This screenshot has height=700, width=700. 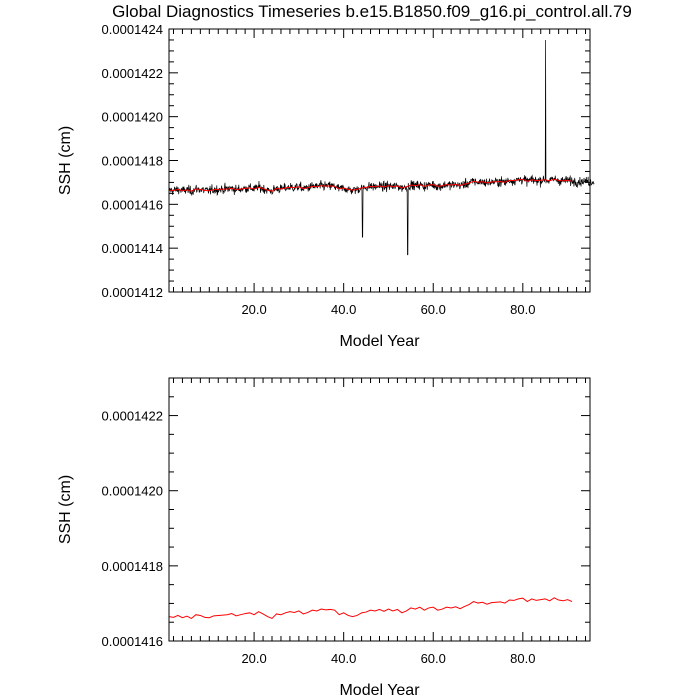 What do you see at coordinates (132, 292) in the screenshot?
I see `top-ytick-label: 0.0001412` at bounding box center [132, 292].